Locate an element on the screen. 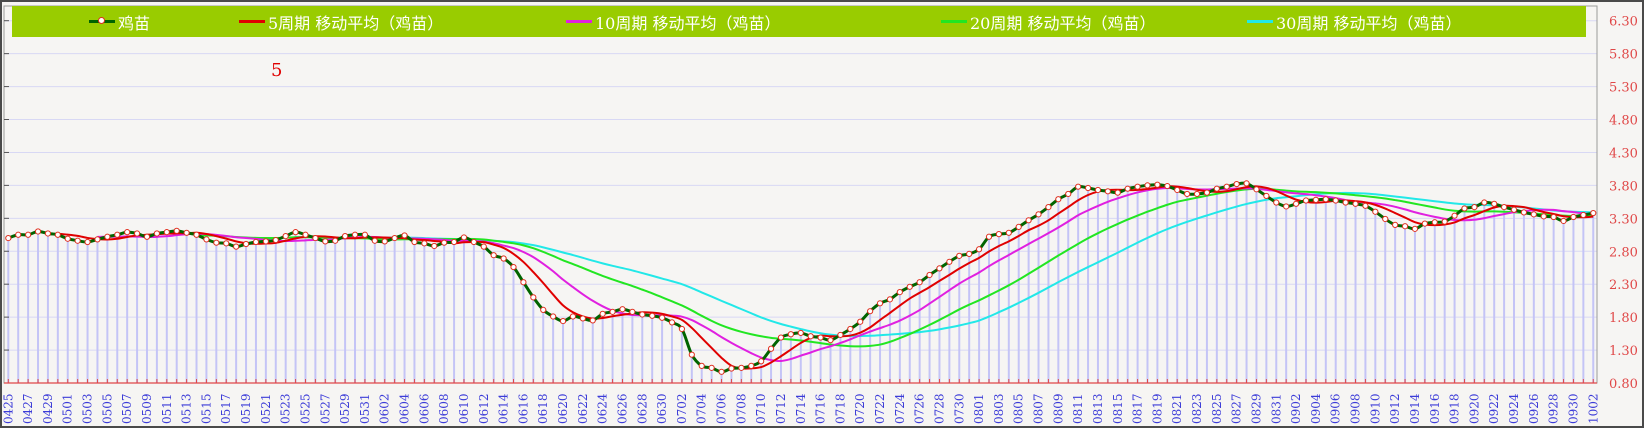 This screenshot has width=1644, height=428. x-tick-label: 0823 is located at coordinates (1197, 408).